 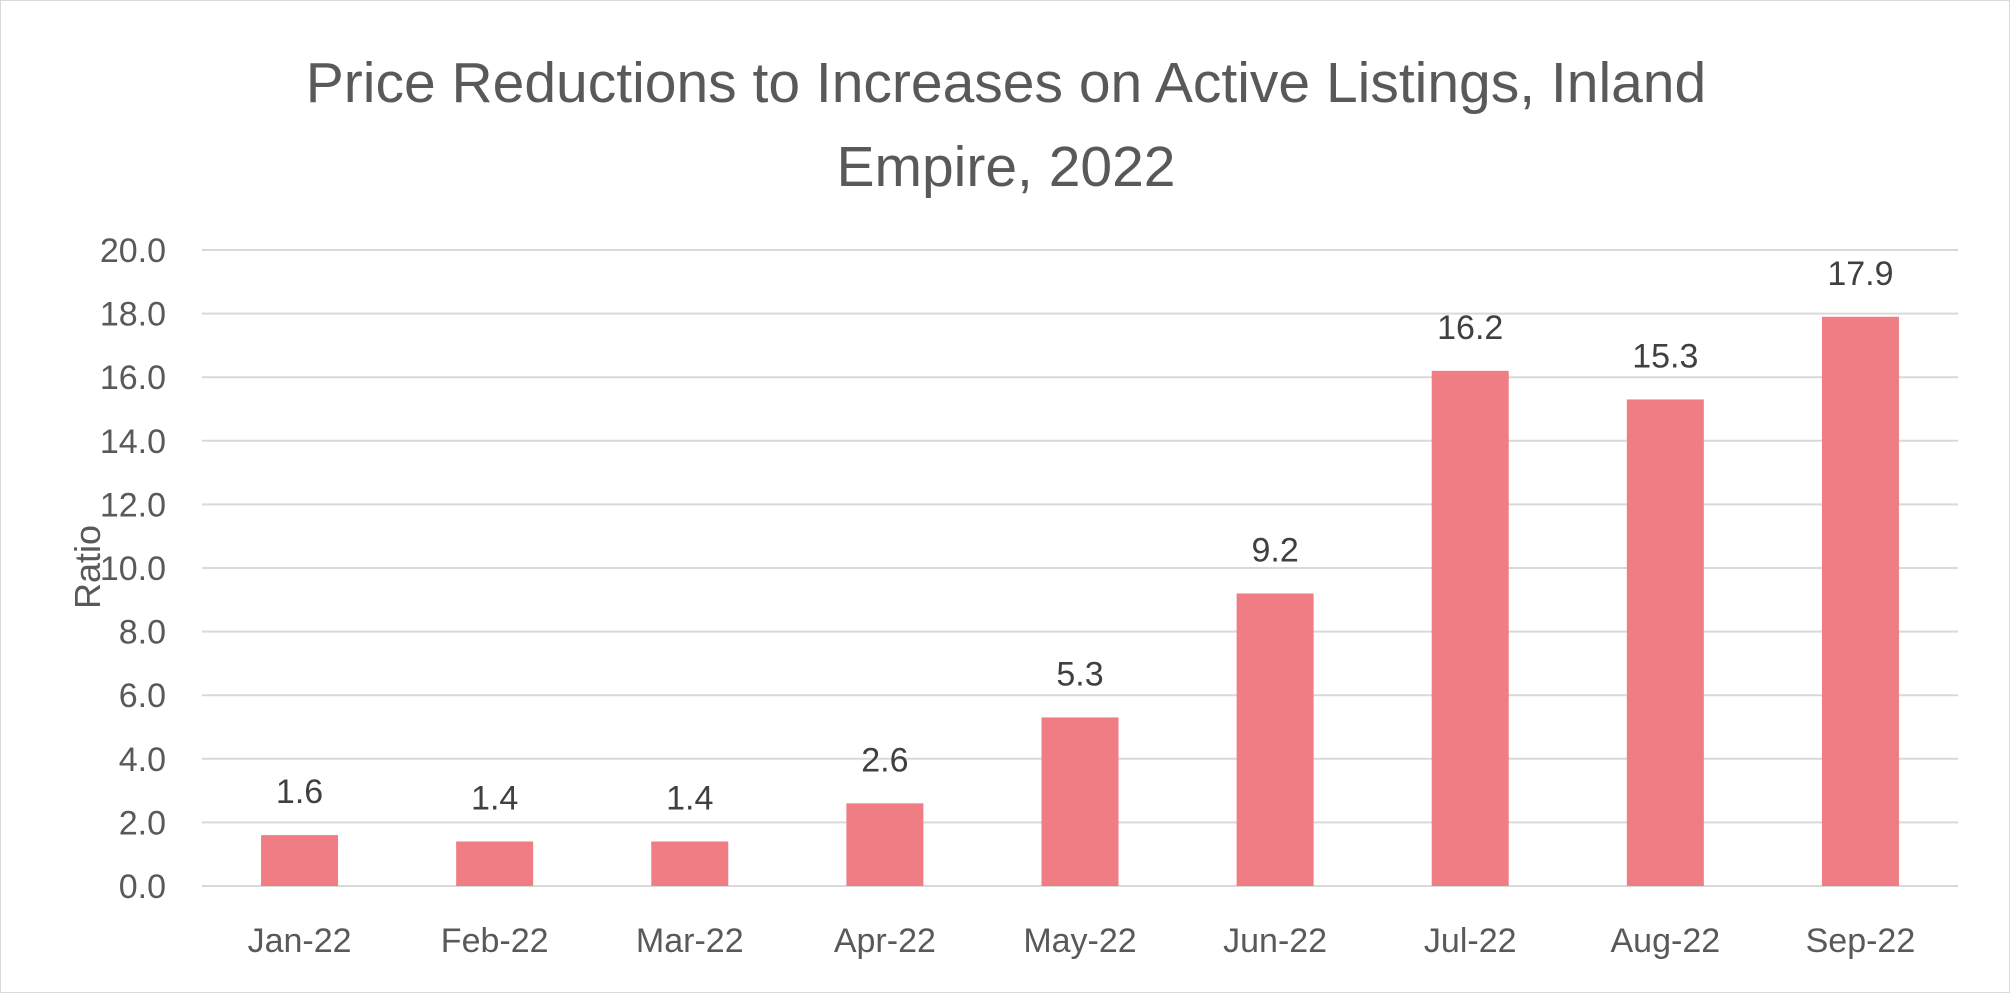 I want to click on data-label: 17.9, so click(x=1860, y=274).